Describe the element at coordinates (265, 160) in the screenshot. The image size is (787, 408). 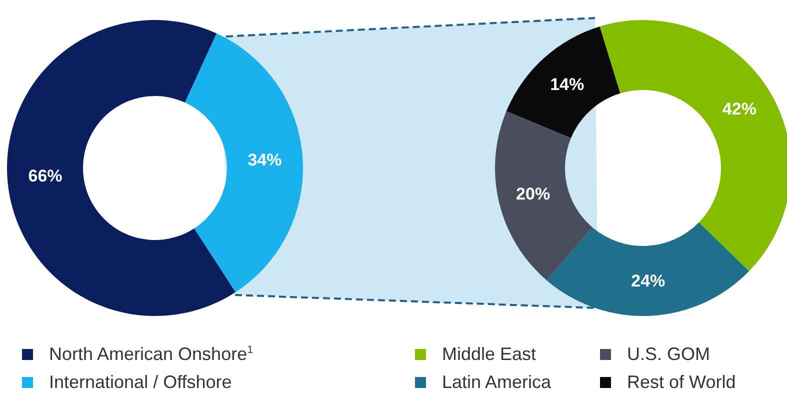
I see `data-label: 34%` at that location.